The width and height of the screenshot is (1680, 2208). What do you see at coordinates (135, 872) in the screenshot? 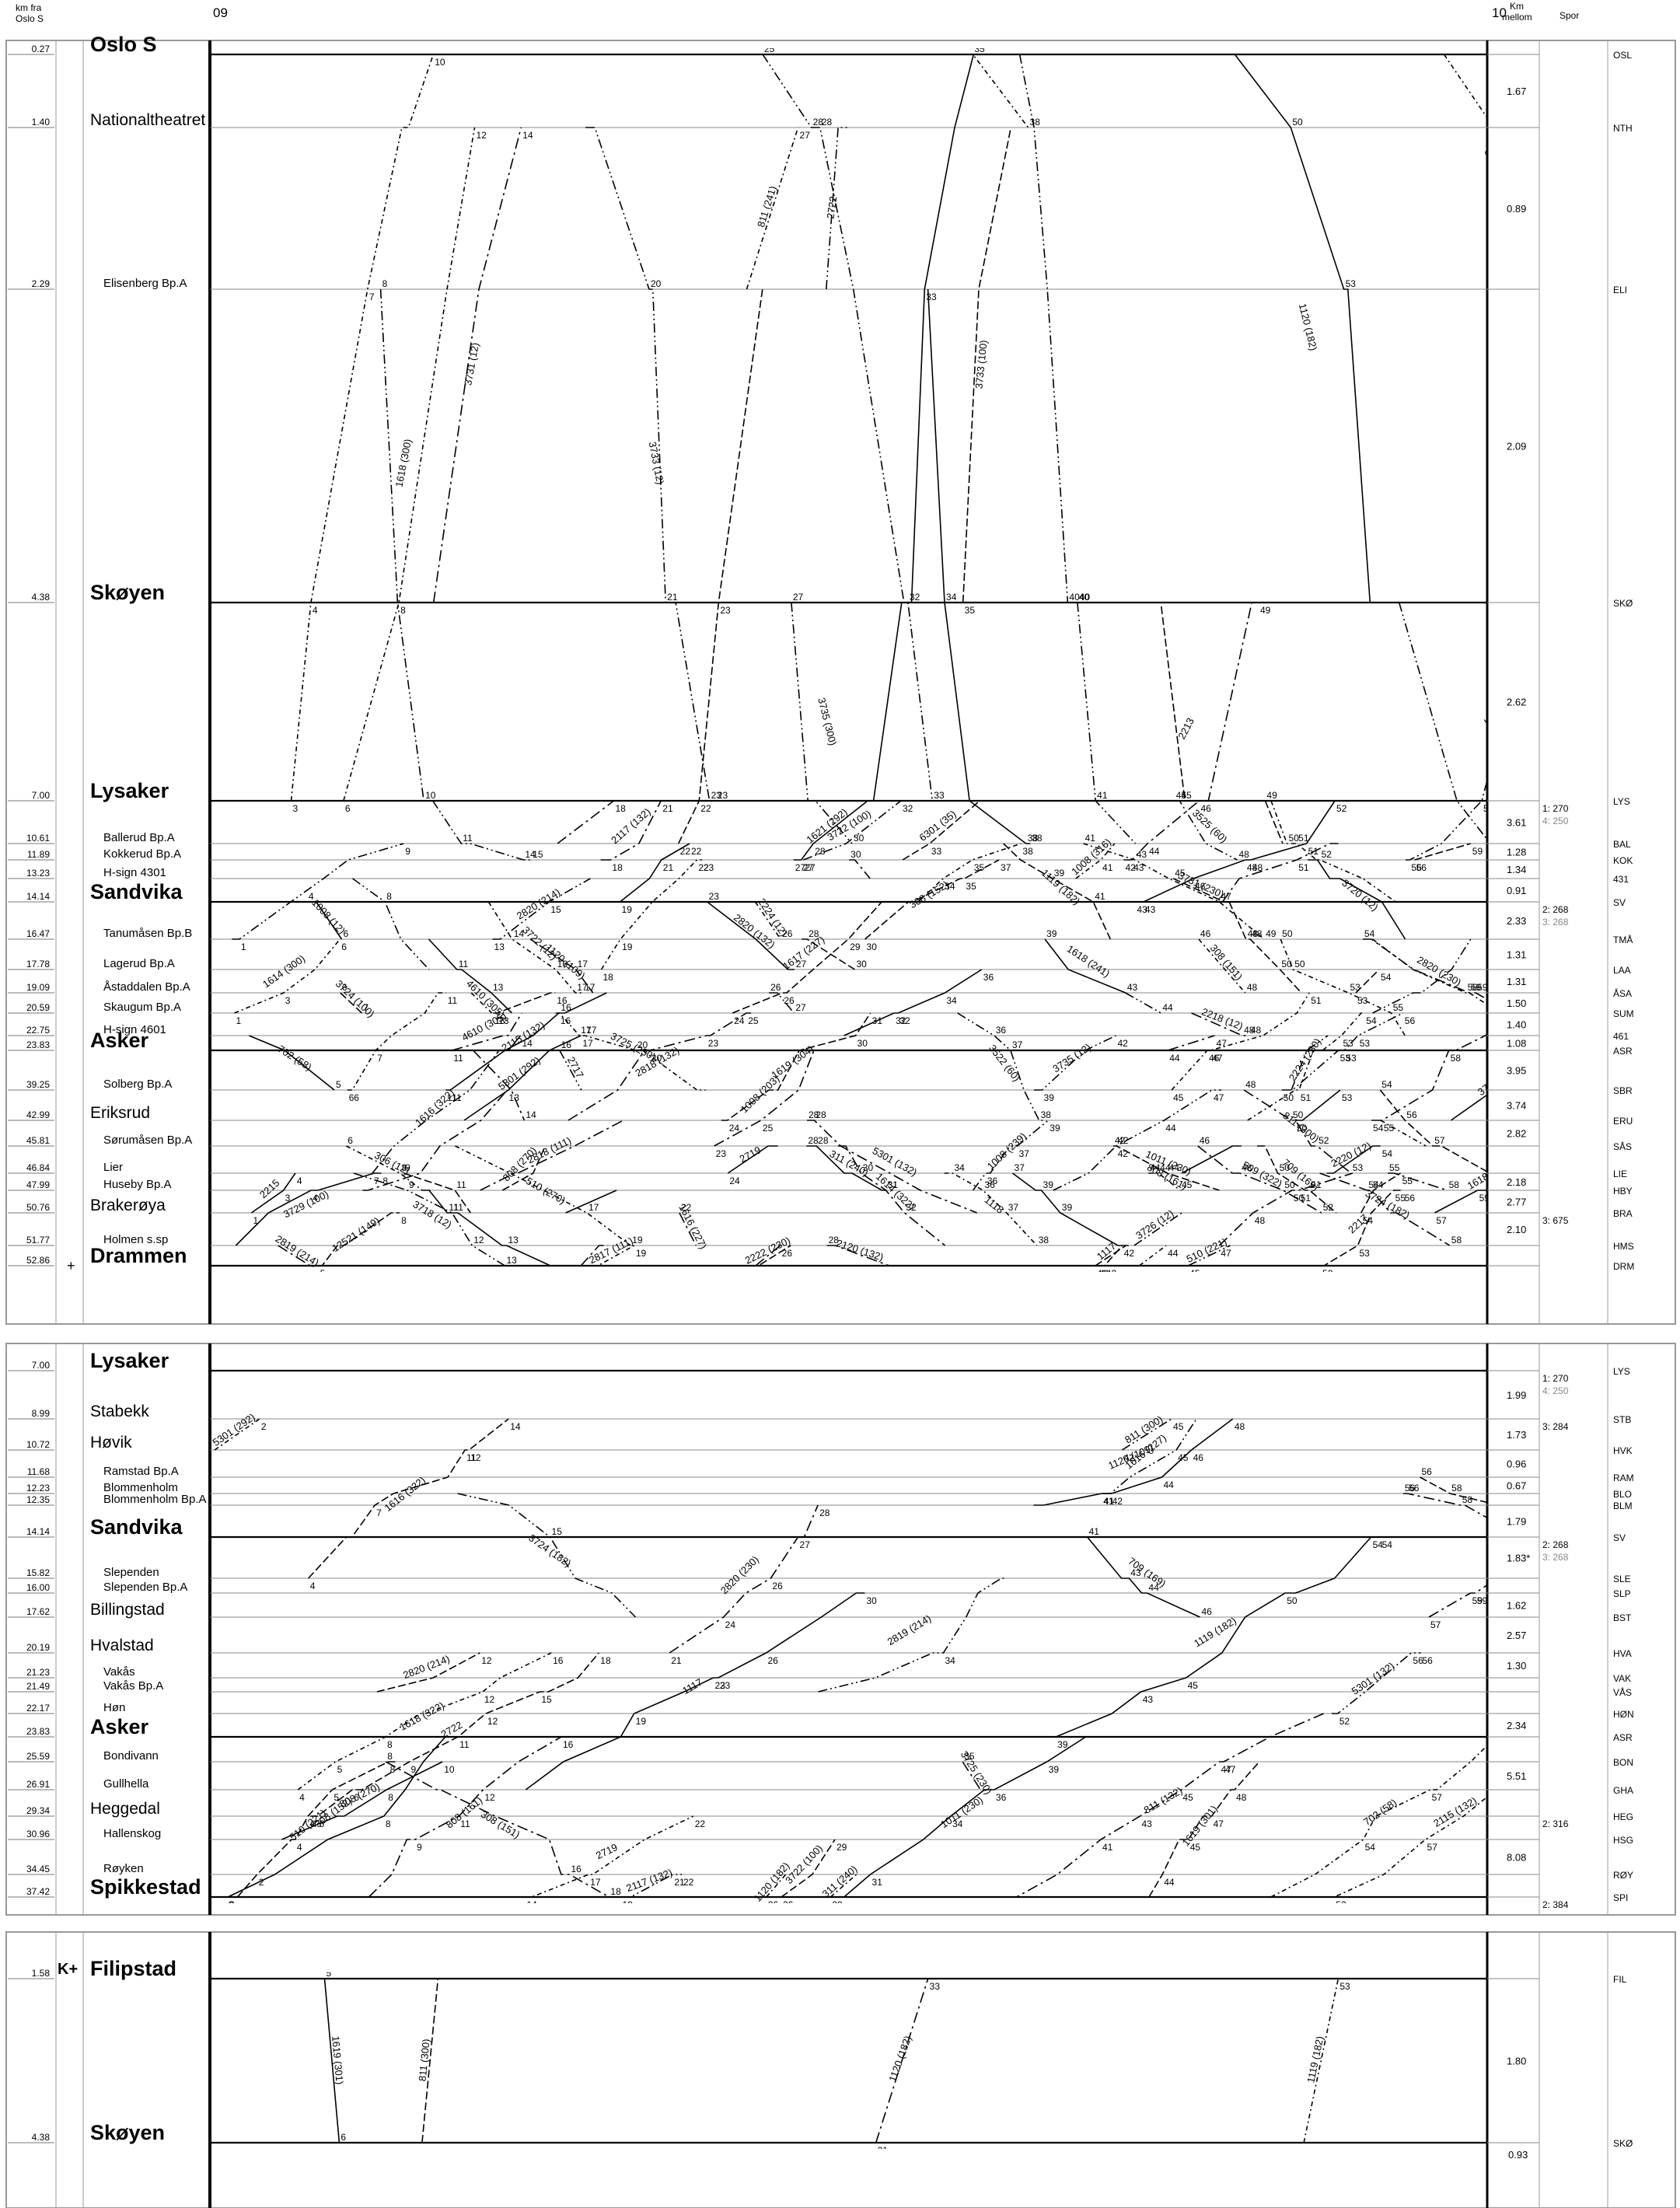
I see `station-name: H-sign 4301` at bounding box center [135, 872].